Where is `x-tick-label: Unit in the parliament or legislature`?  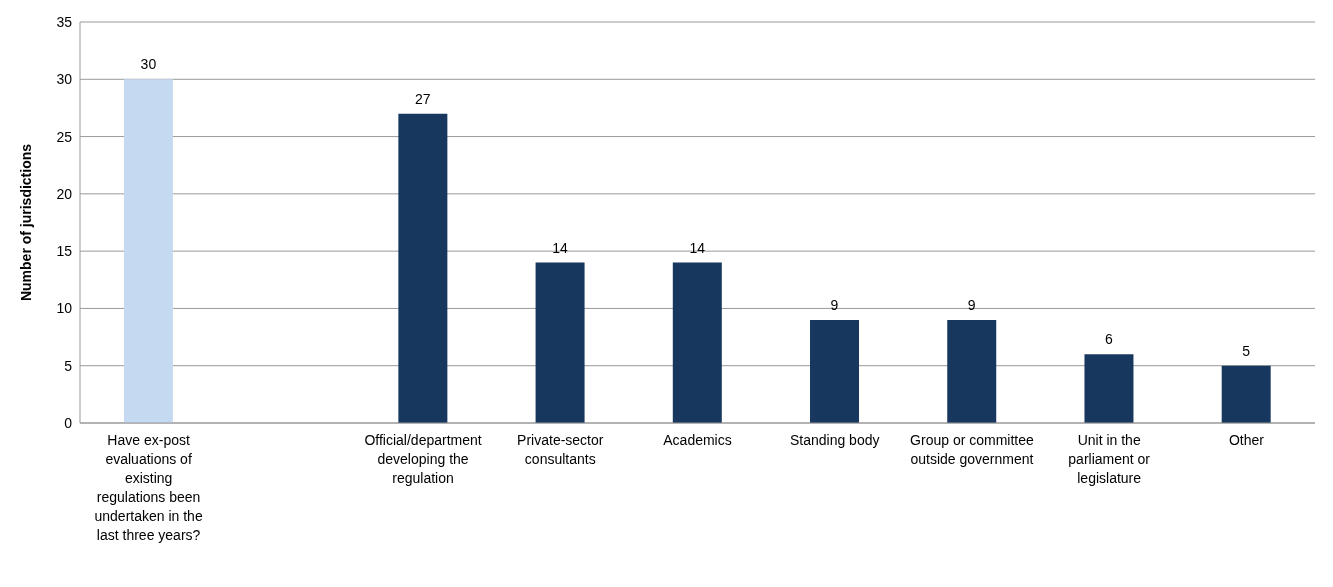
x-tick-label: Unit in the parliament or legislature is located at coordinates (1109, 459).